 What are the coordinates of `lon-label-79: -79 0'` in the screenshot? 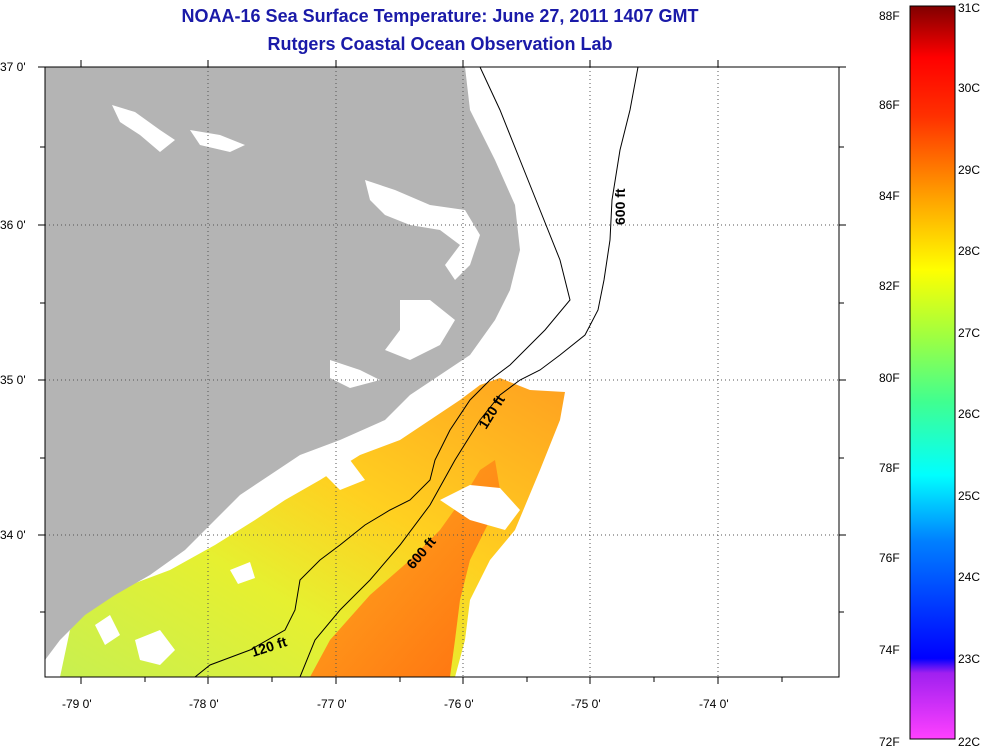 It's located at (77, 704).